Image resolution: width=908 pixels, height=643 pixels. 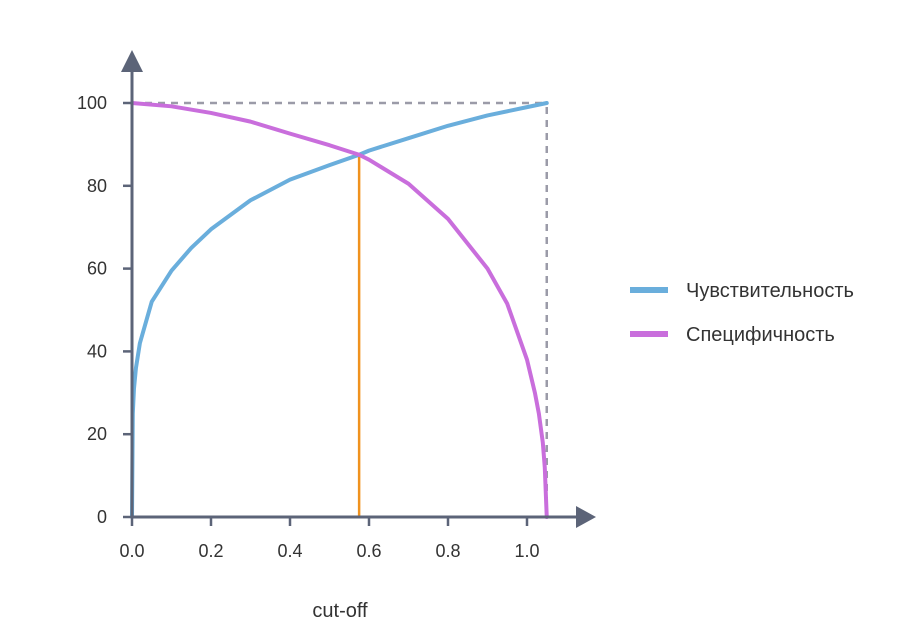 I want to click on legend-label: Специфичность, so click(x=760, y=335).